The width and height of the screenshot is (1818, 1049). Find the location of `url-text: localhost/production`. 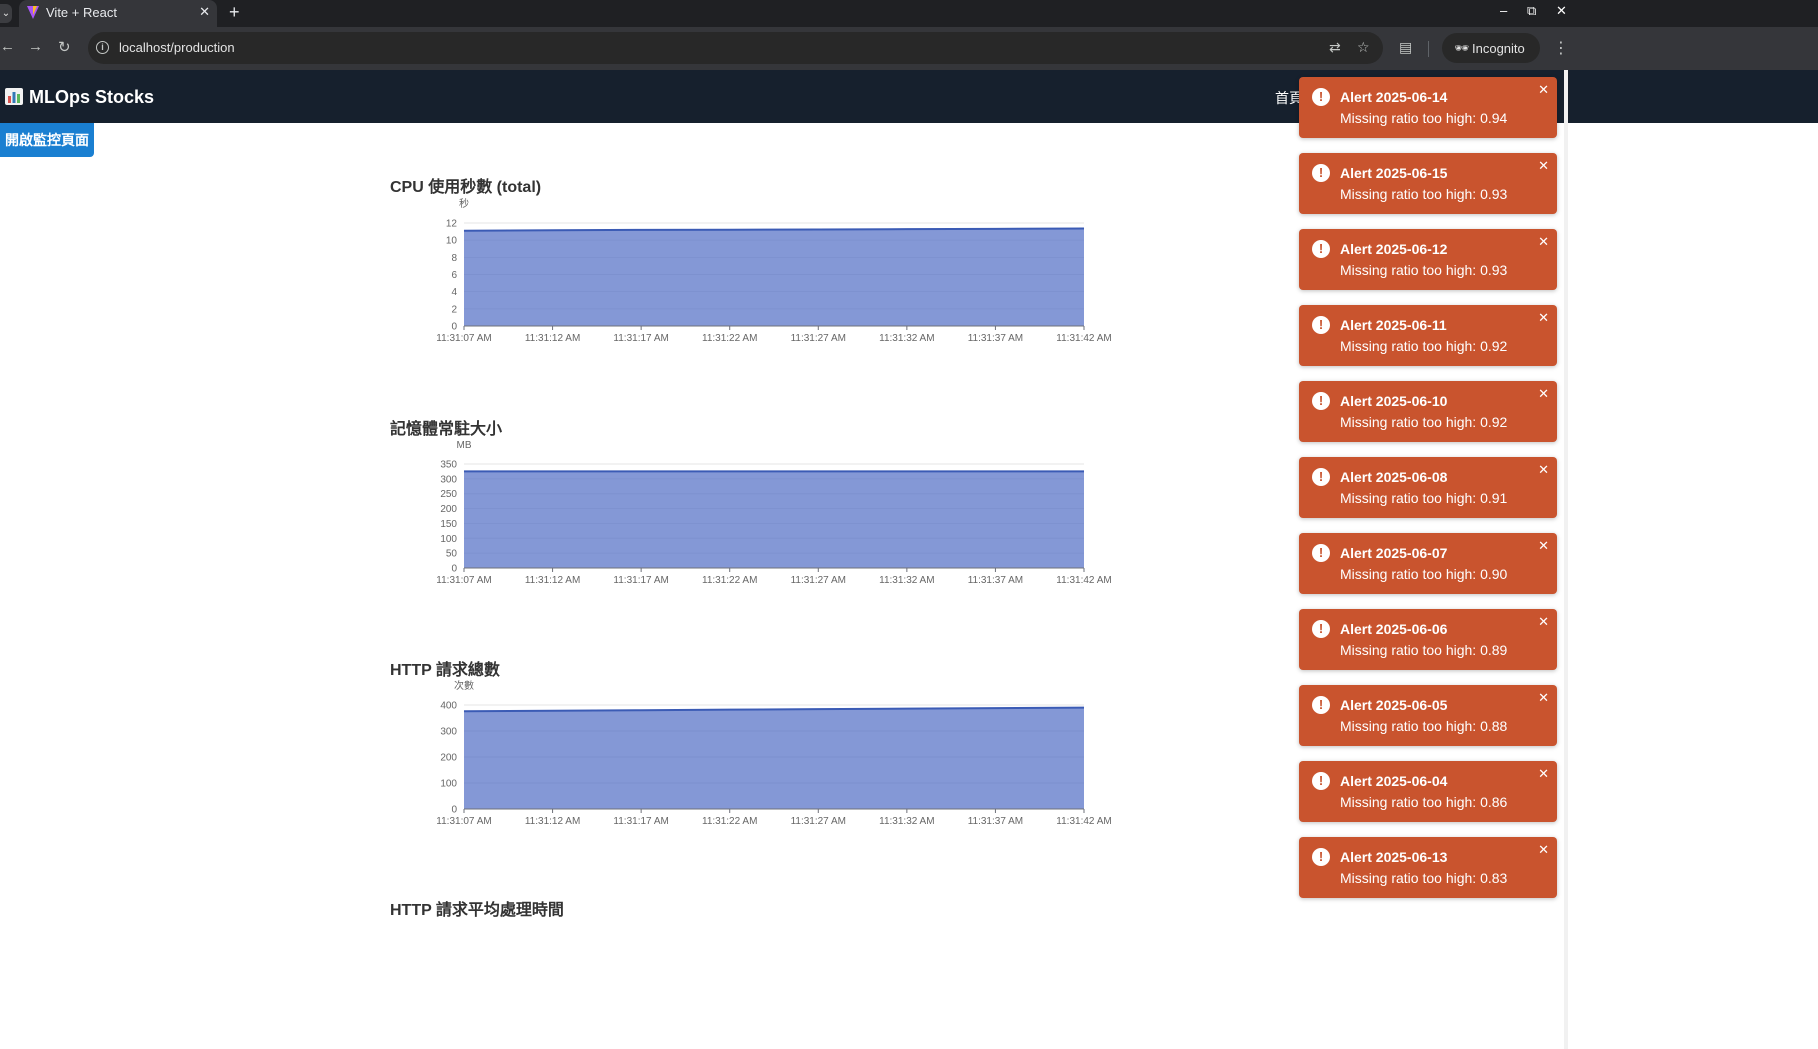

url-text: localhost/production is located at coordinates (177, 47).